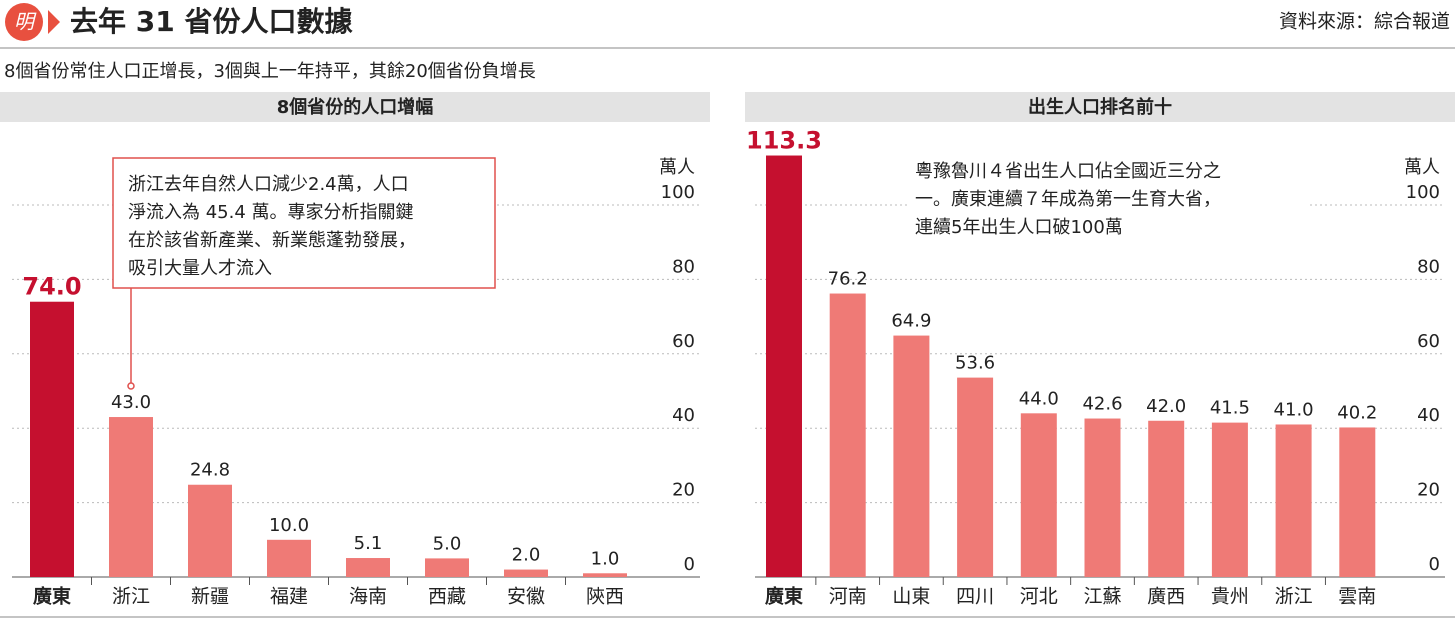 This screenshot has width=1455, height=620. What do you see at coordinates (848, 597) in the screenshot?
I see `x-tick-label: 河南` at bounding box center [848, 597].